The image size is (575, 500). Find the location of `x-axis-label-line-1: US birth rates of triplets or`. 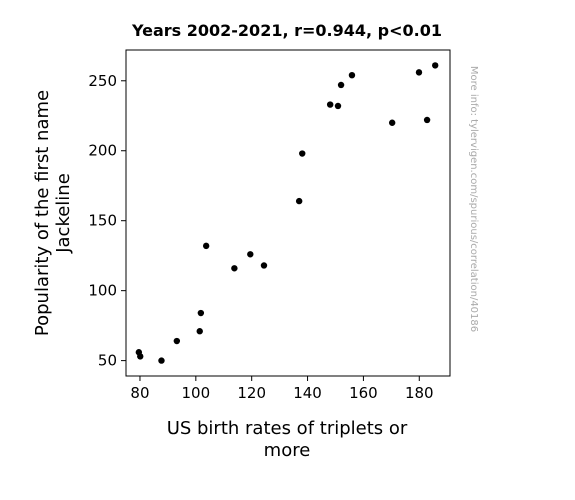

x-axis-label-line-1: US birth rates of triplets or is located at coordinates (287, 428).